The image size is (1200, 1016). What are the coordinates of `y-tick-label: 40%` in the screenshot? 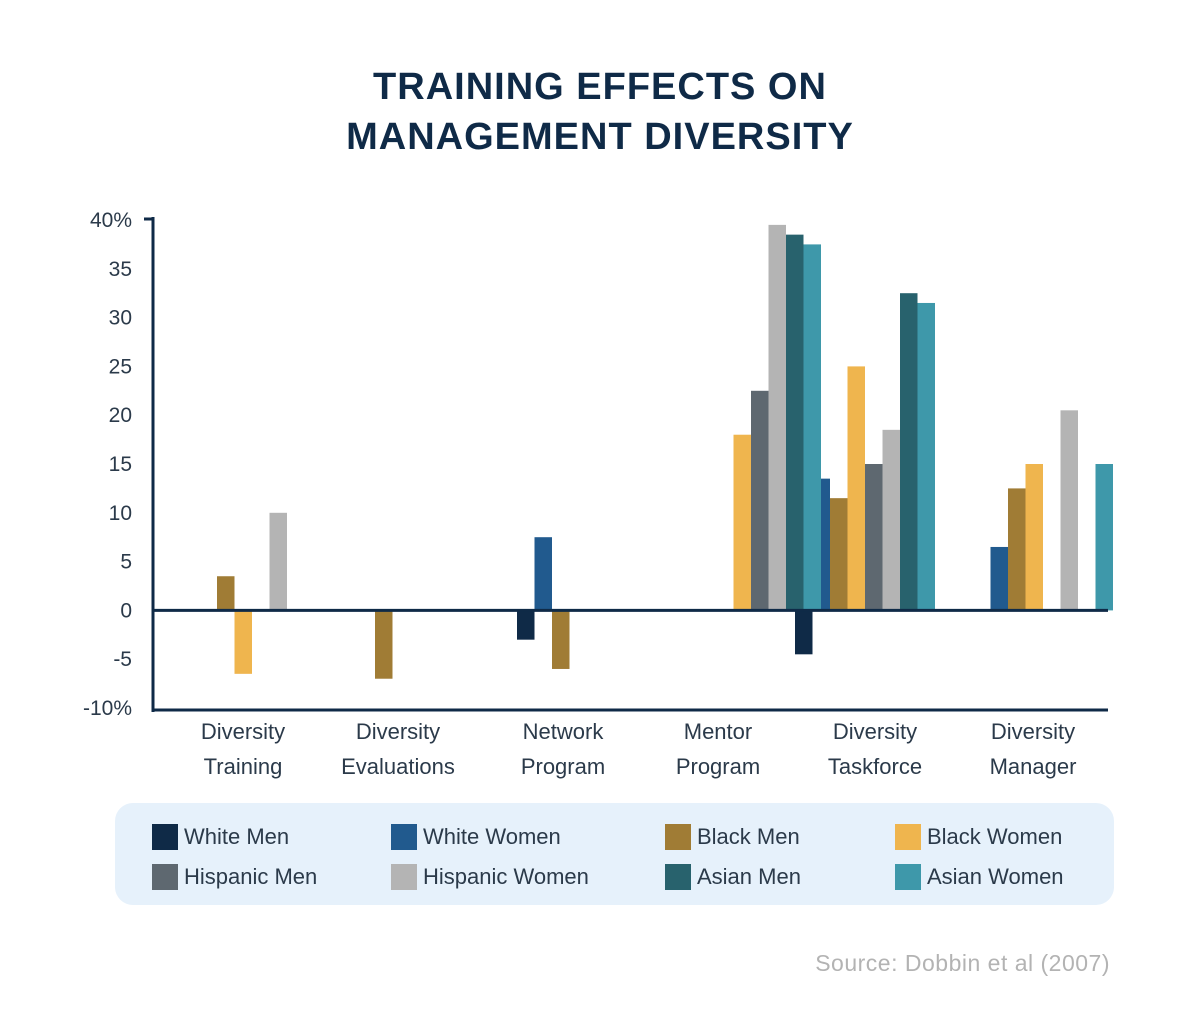 It's located at (111, 220).